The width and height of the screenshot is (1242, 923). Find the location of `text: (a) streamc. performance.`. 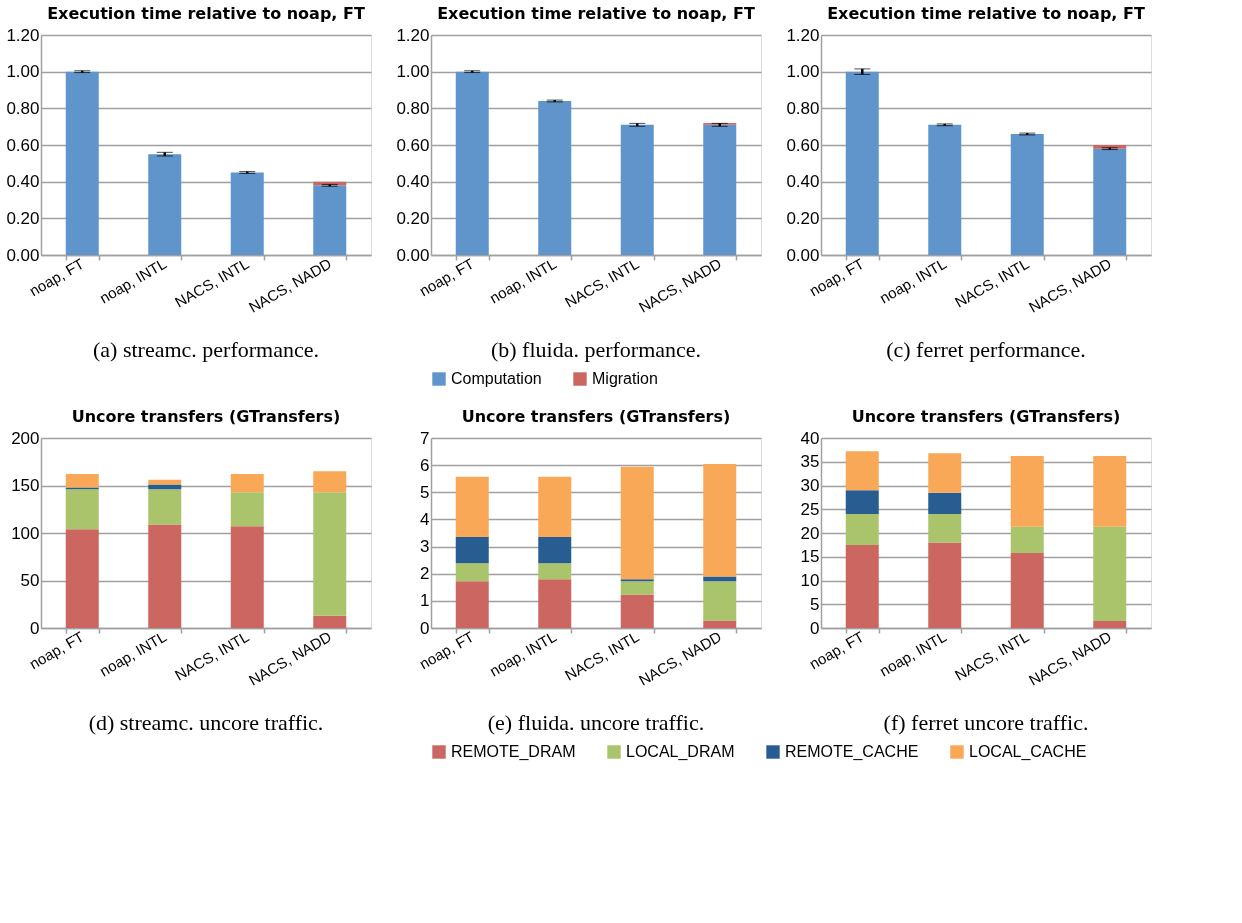

text: (a) streamc. performance. is located at coordinates (206, 349).